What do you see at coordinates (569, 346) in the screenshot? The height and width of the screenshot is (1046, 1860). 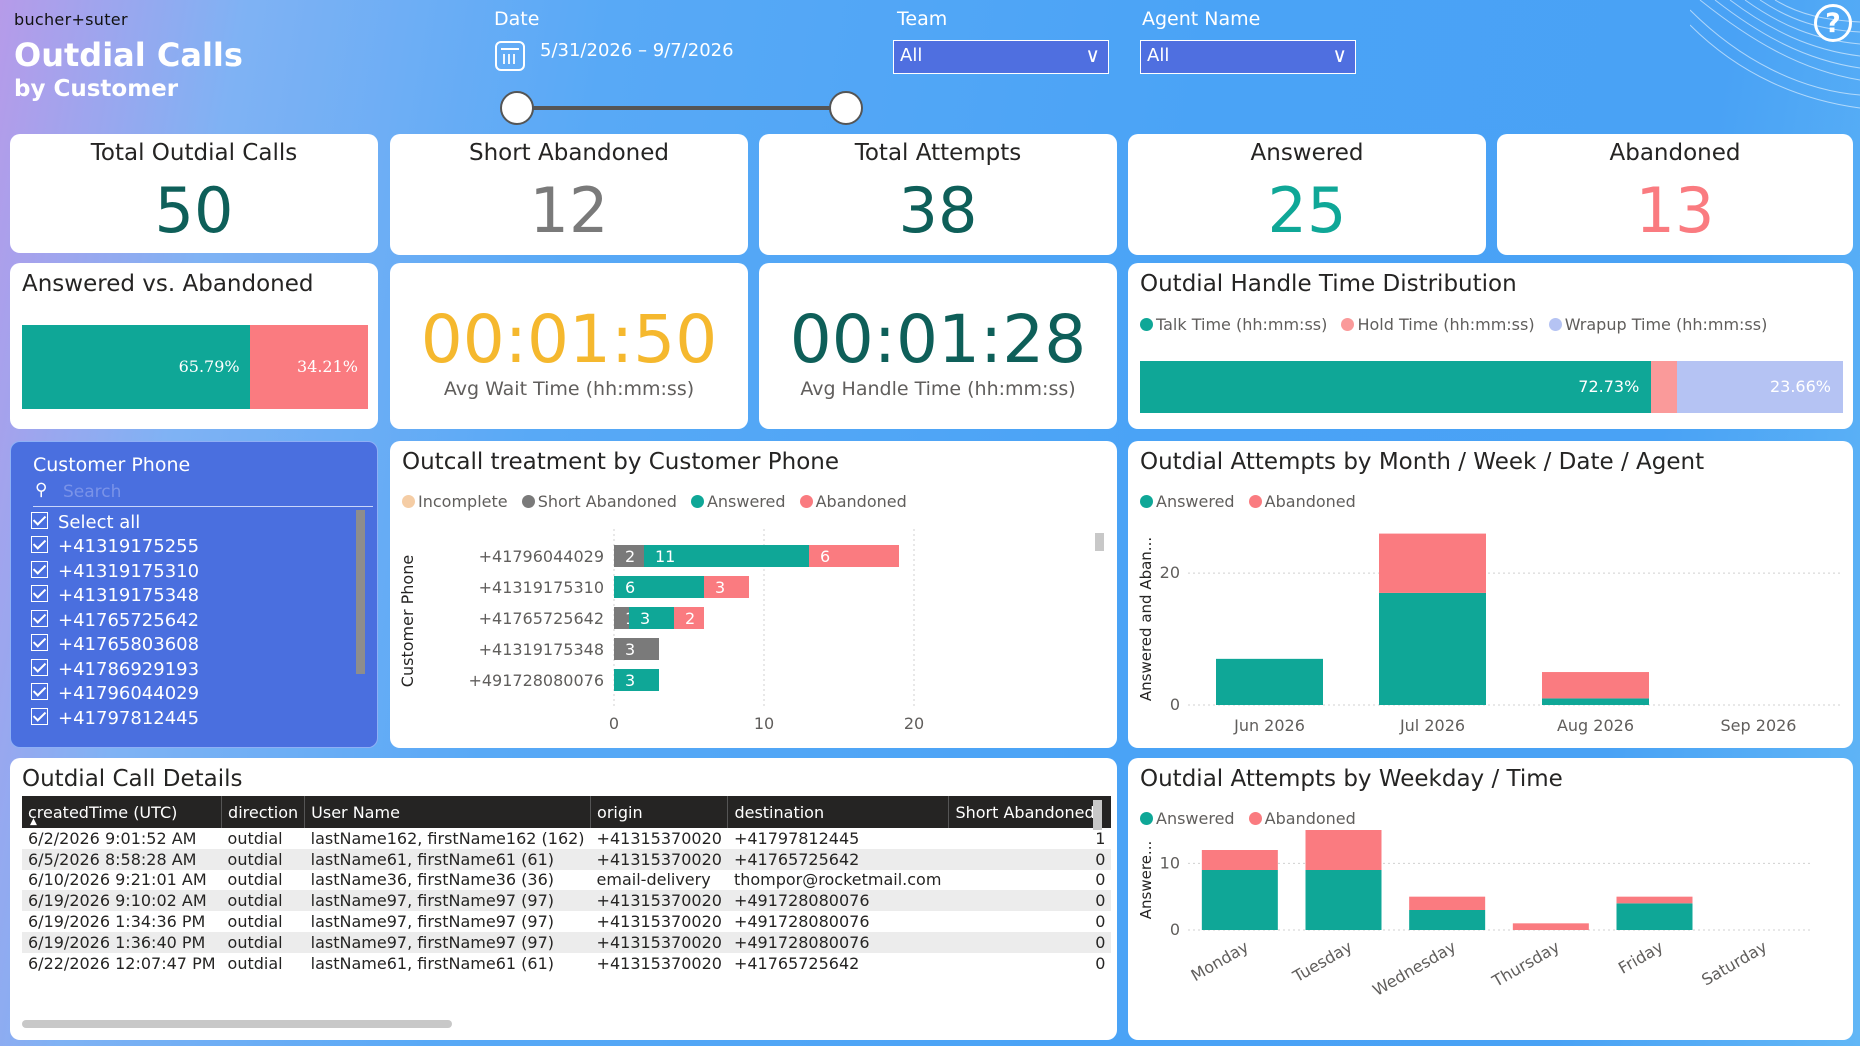 I see `avg-wait-time-card: 00:01:50 Avg Wait Time (hh:mm:ss)` at bounding box center [569, 346].